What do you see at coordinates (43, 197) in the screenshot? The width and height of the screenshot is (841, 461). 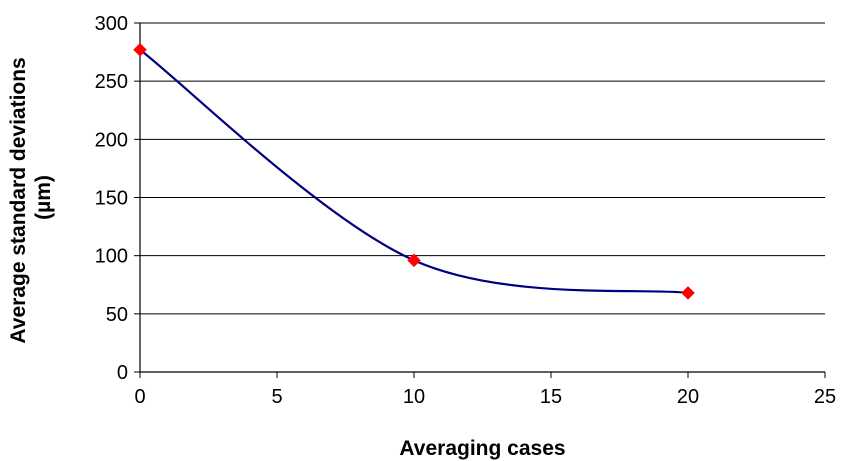 I see `y-axis-title-line-2: (µm)` at bounding box center [43, 197].